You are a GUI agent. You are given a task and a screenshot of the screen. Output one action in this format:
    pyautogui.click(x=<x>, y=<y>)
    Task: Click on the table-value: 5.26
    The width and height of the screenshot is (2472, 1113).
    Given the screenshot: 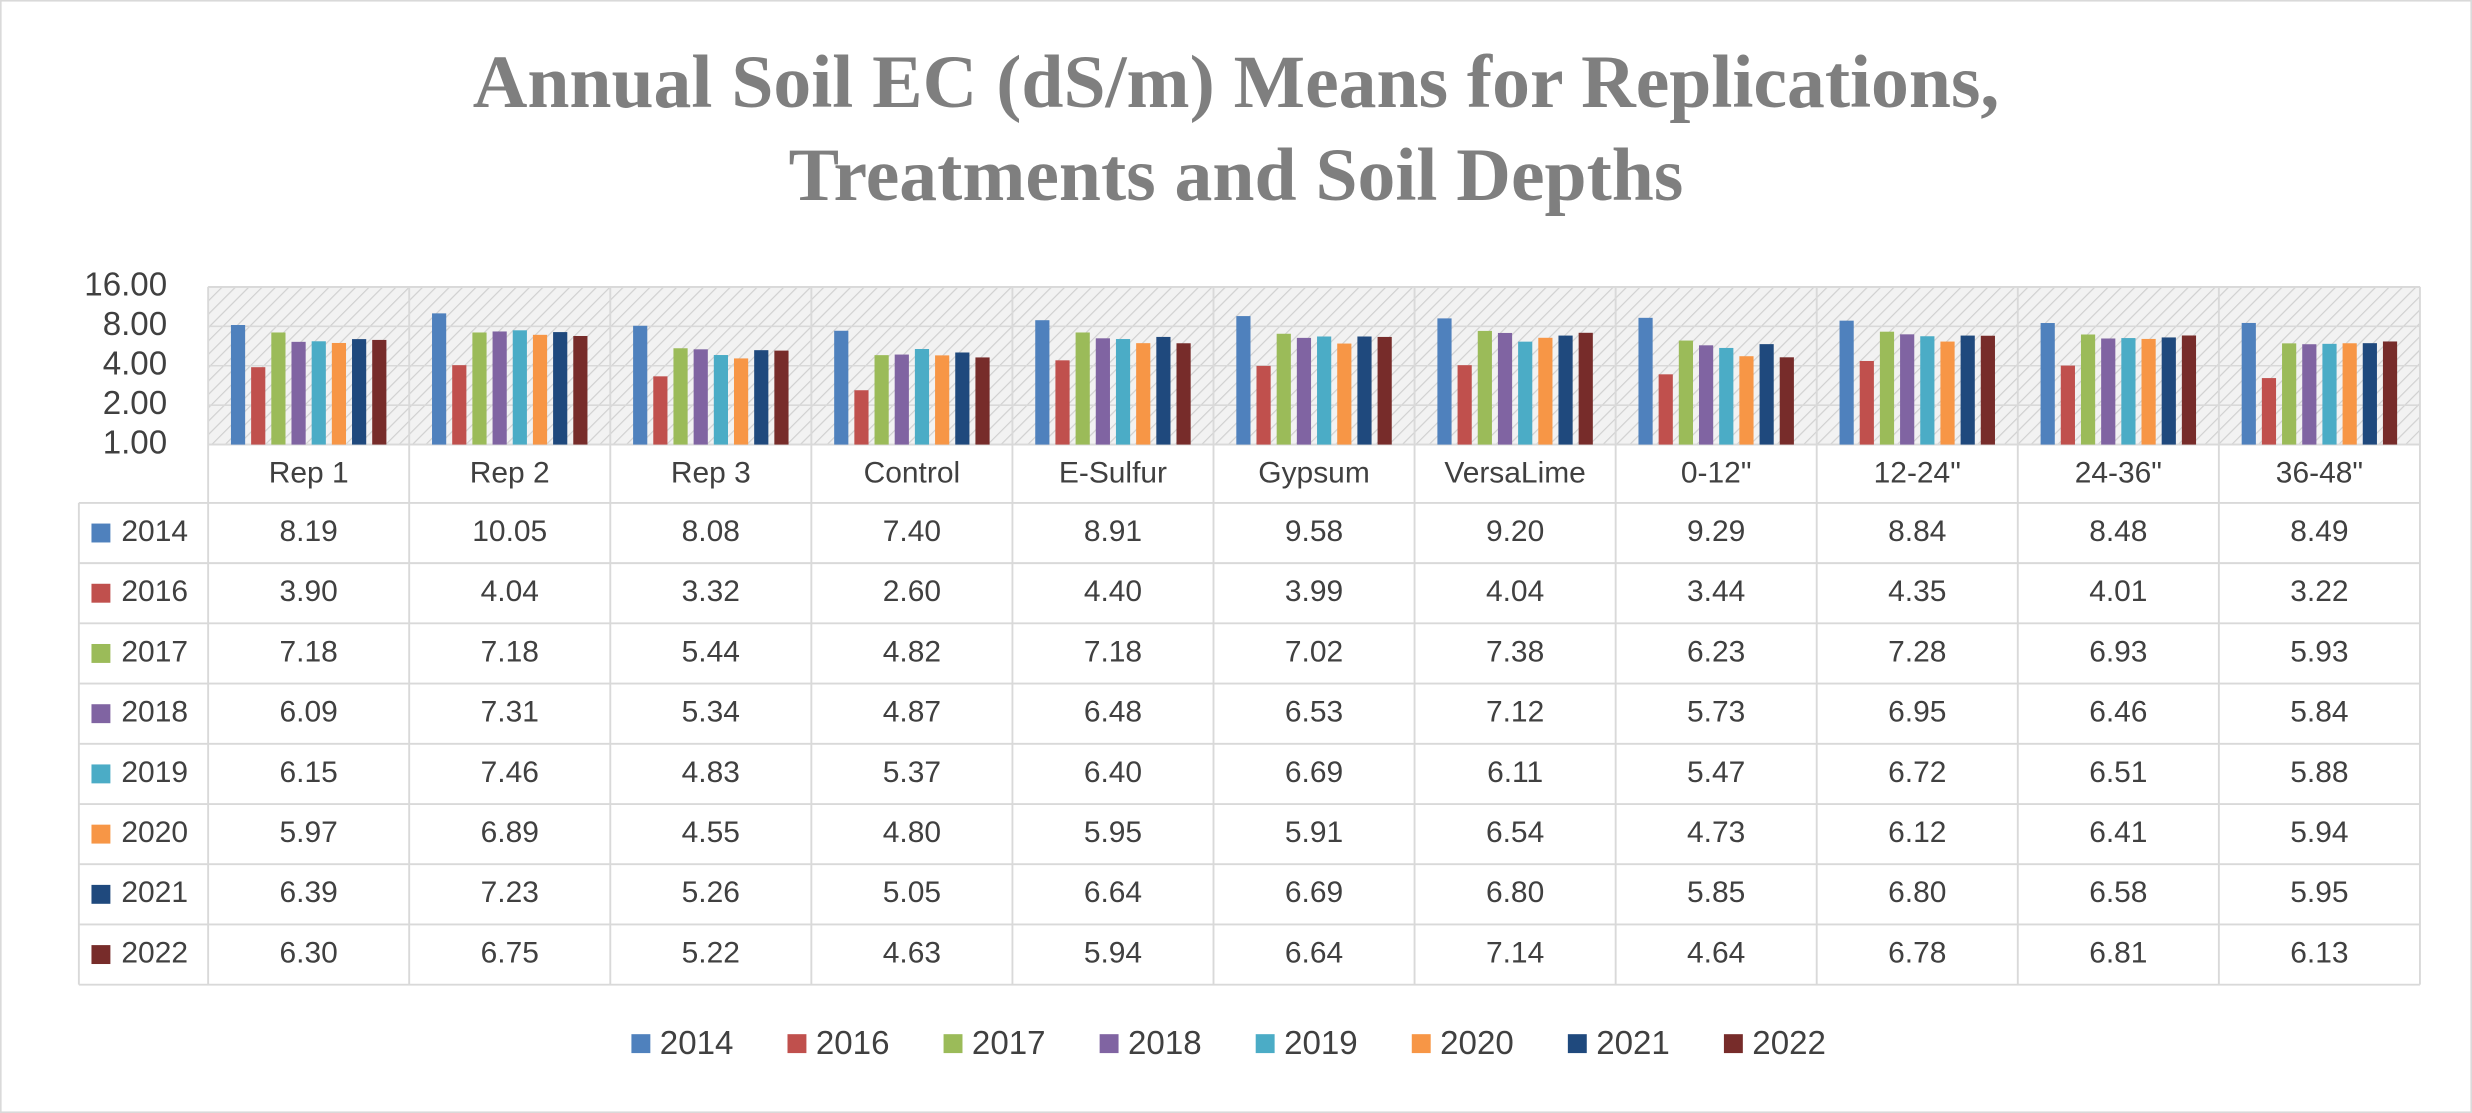 What is the action you would take?
    pyautogui.click(x=711, y=892)
    